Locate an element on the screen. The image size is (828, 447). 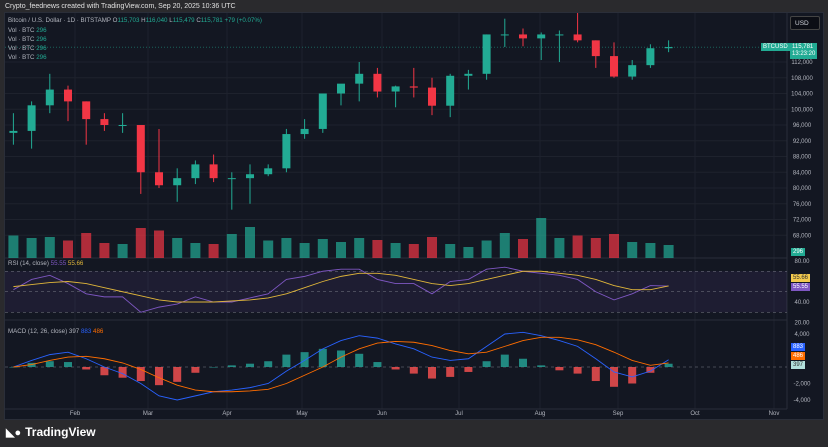
last-price-tag: 115,781 13:23:20 is located at coordinates (804, 51).